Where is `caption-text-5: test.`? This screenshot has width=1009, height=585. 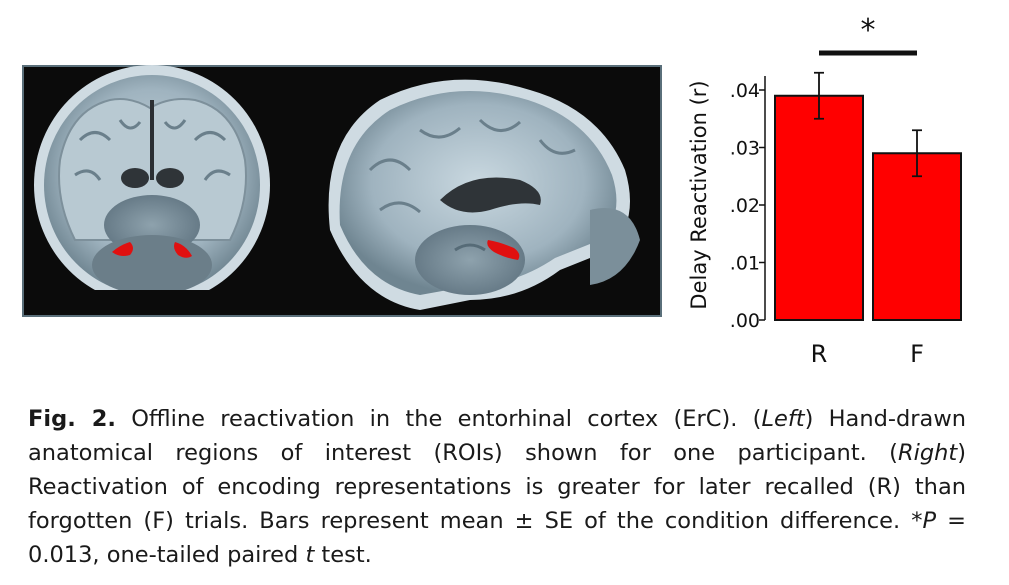
caption-text-5: test. is located at coordinates (343, 555).